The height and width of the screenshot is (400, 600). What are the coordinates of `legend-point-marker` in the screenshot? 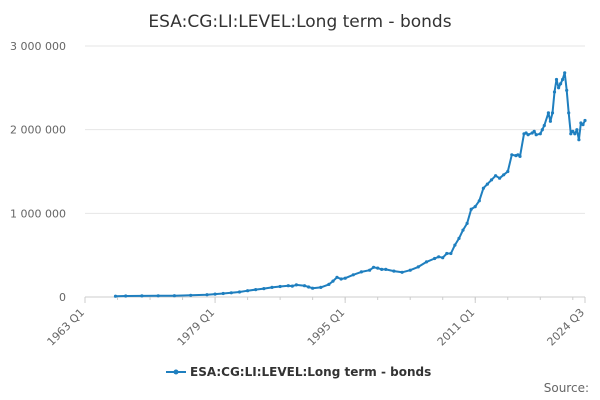 It's located at (176, 372).